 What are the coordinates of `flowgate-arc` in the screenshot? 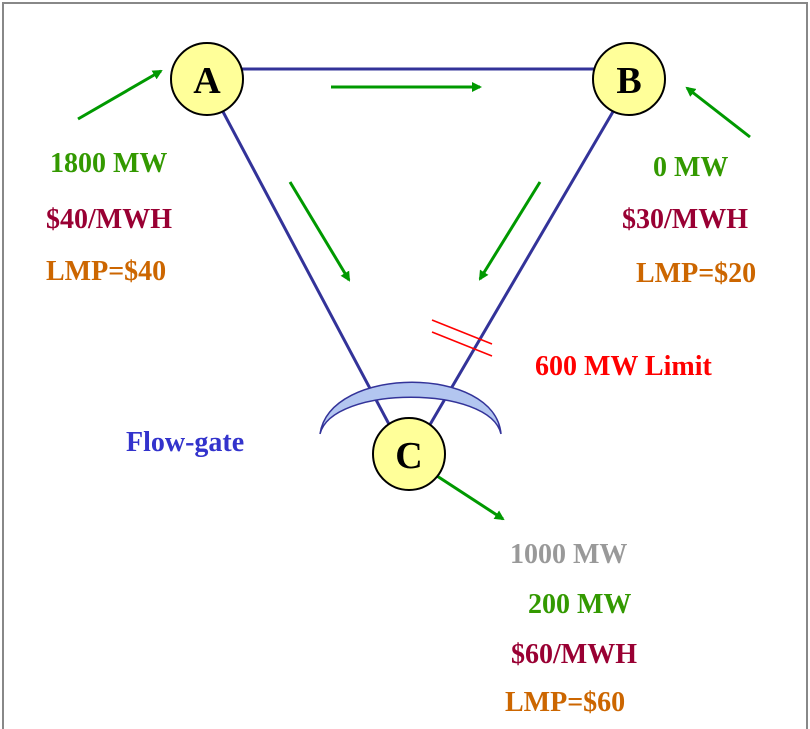 It's located at (410, 408).